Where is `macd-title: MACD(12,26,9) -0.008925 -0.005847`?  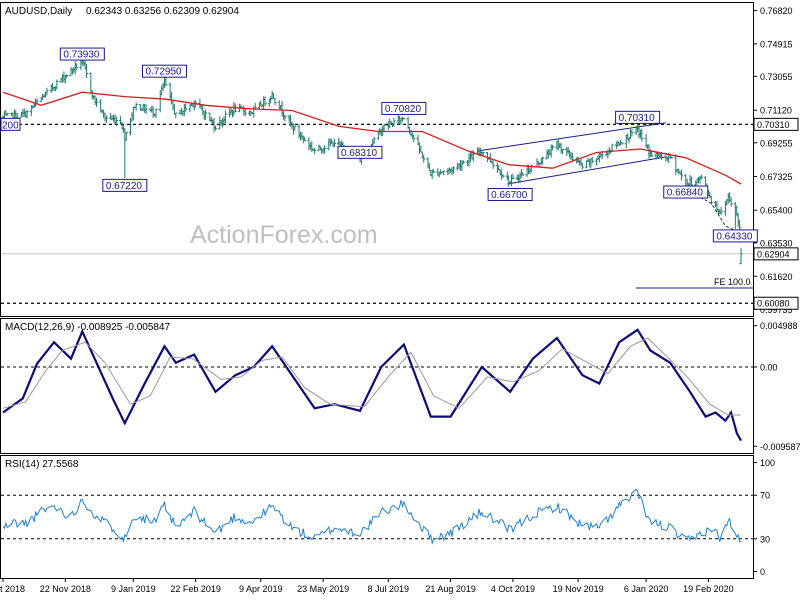 macd-title: MACD(12,26,9) -0.008925 -0.005847 is located at coordinates (88, 327).